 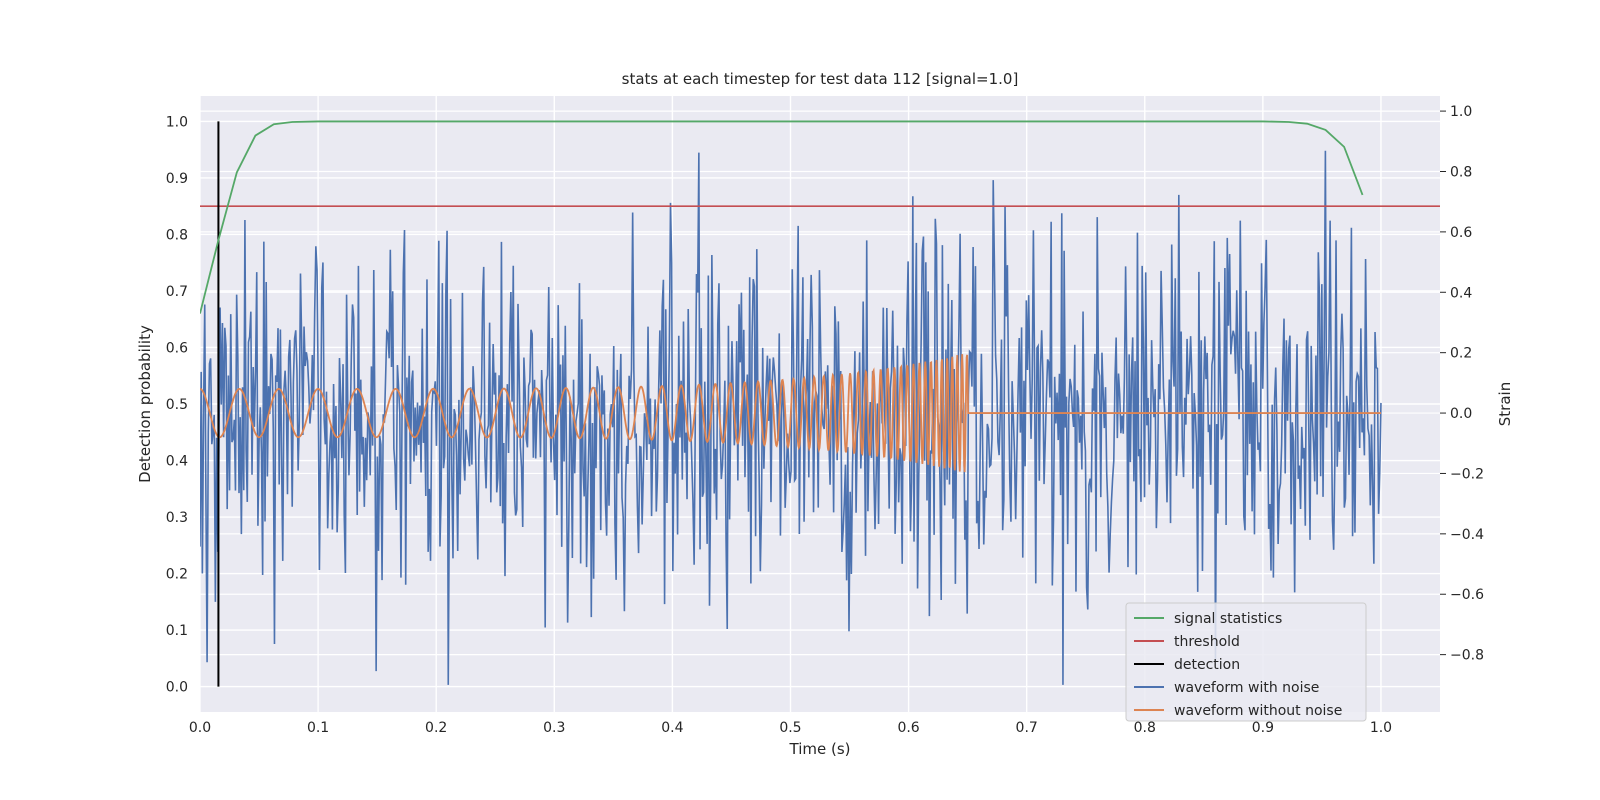 I want to click on x-tick-label: 0.3, so click(x=554, y=728).